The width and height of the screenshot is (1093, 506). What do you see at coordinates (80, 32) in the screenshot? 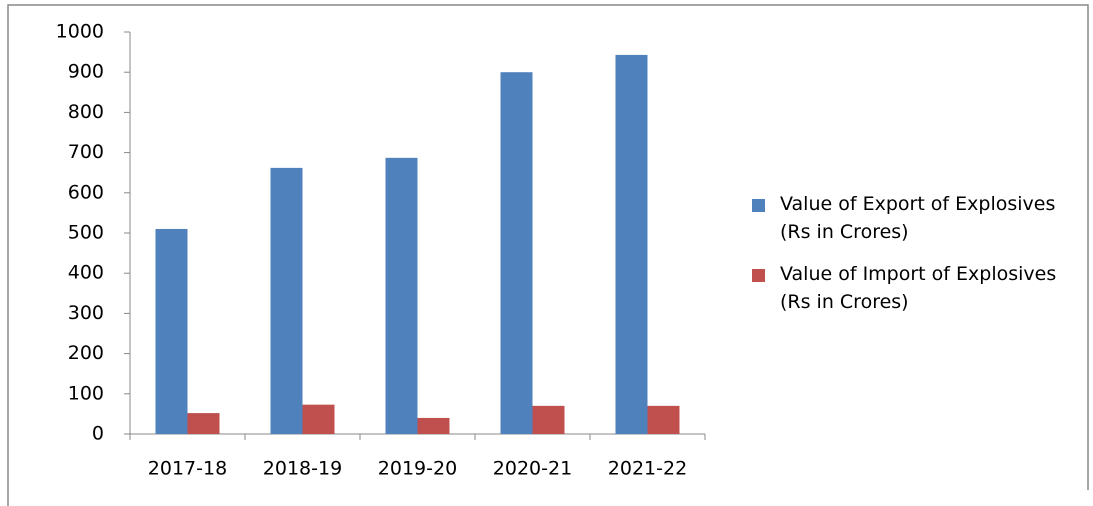
I see `y-tick-label: 1000` at bounding box center [80, 32].